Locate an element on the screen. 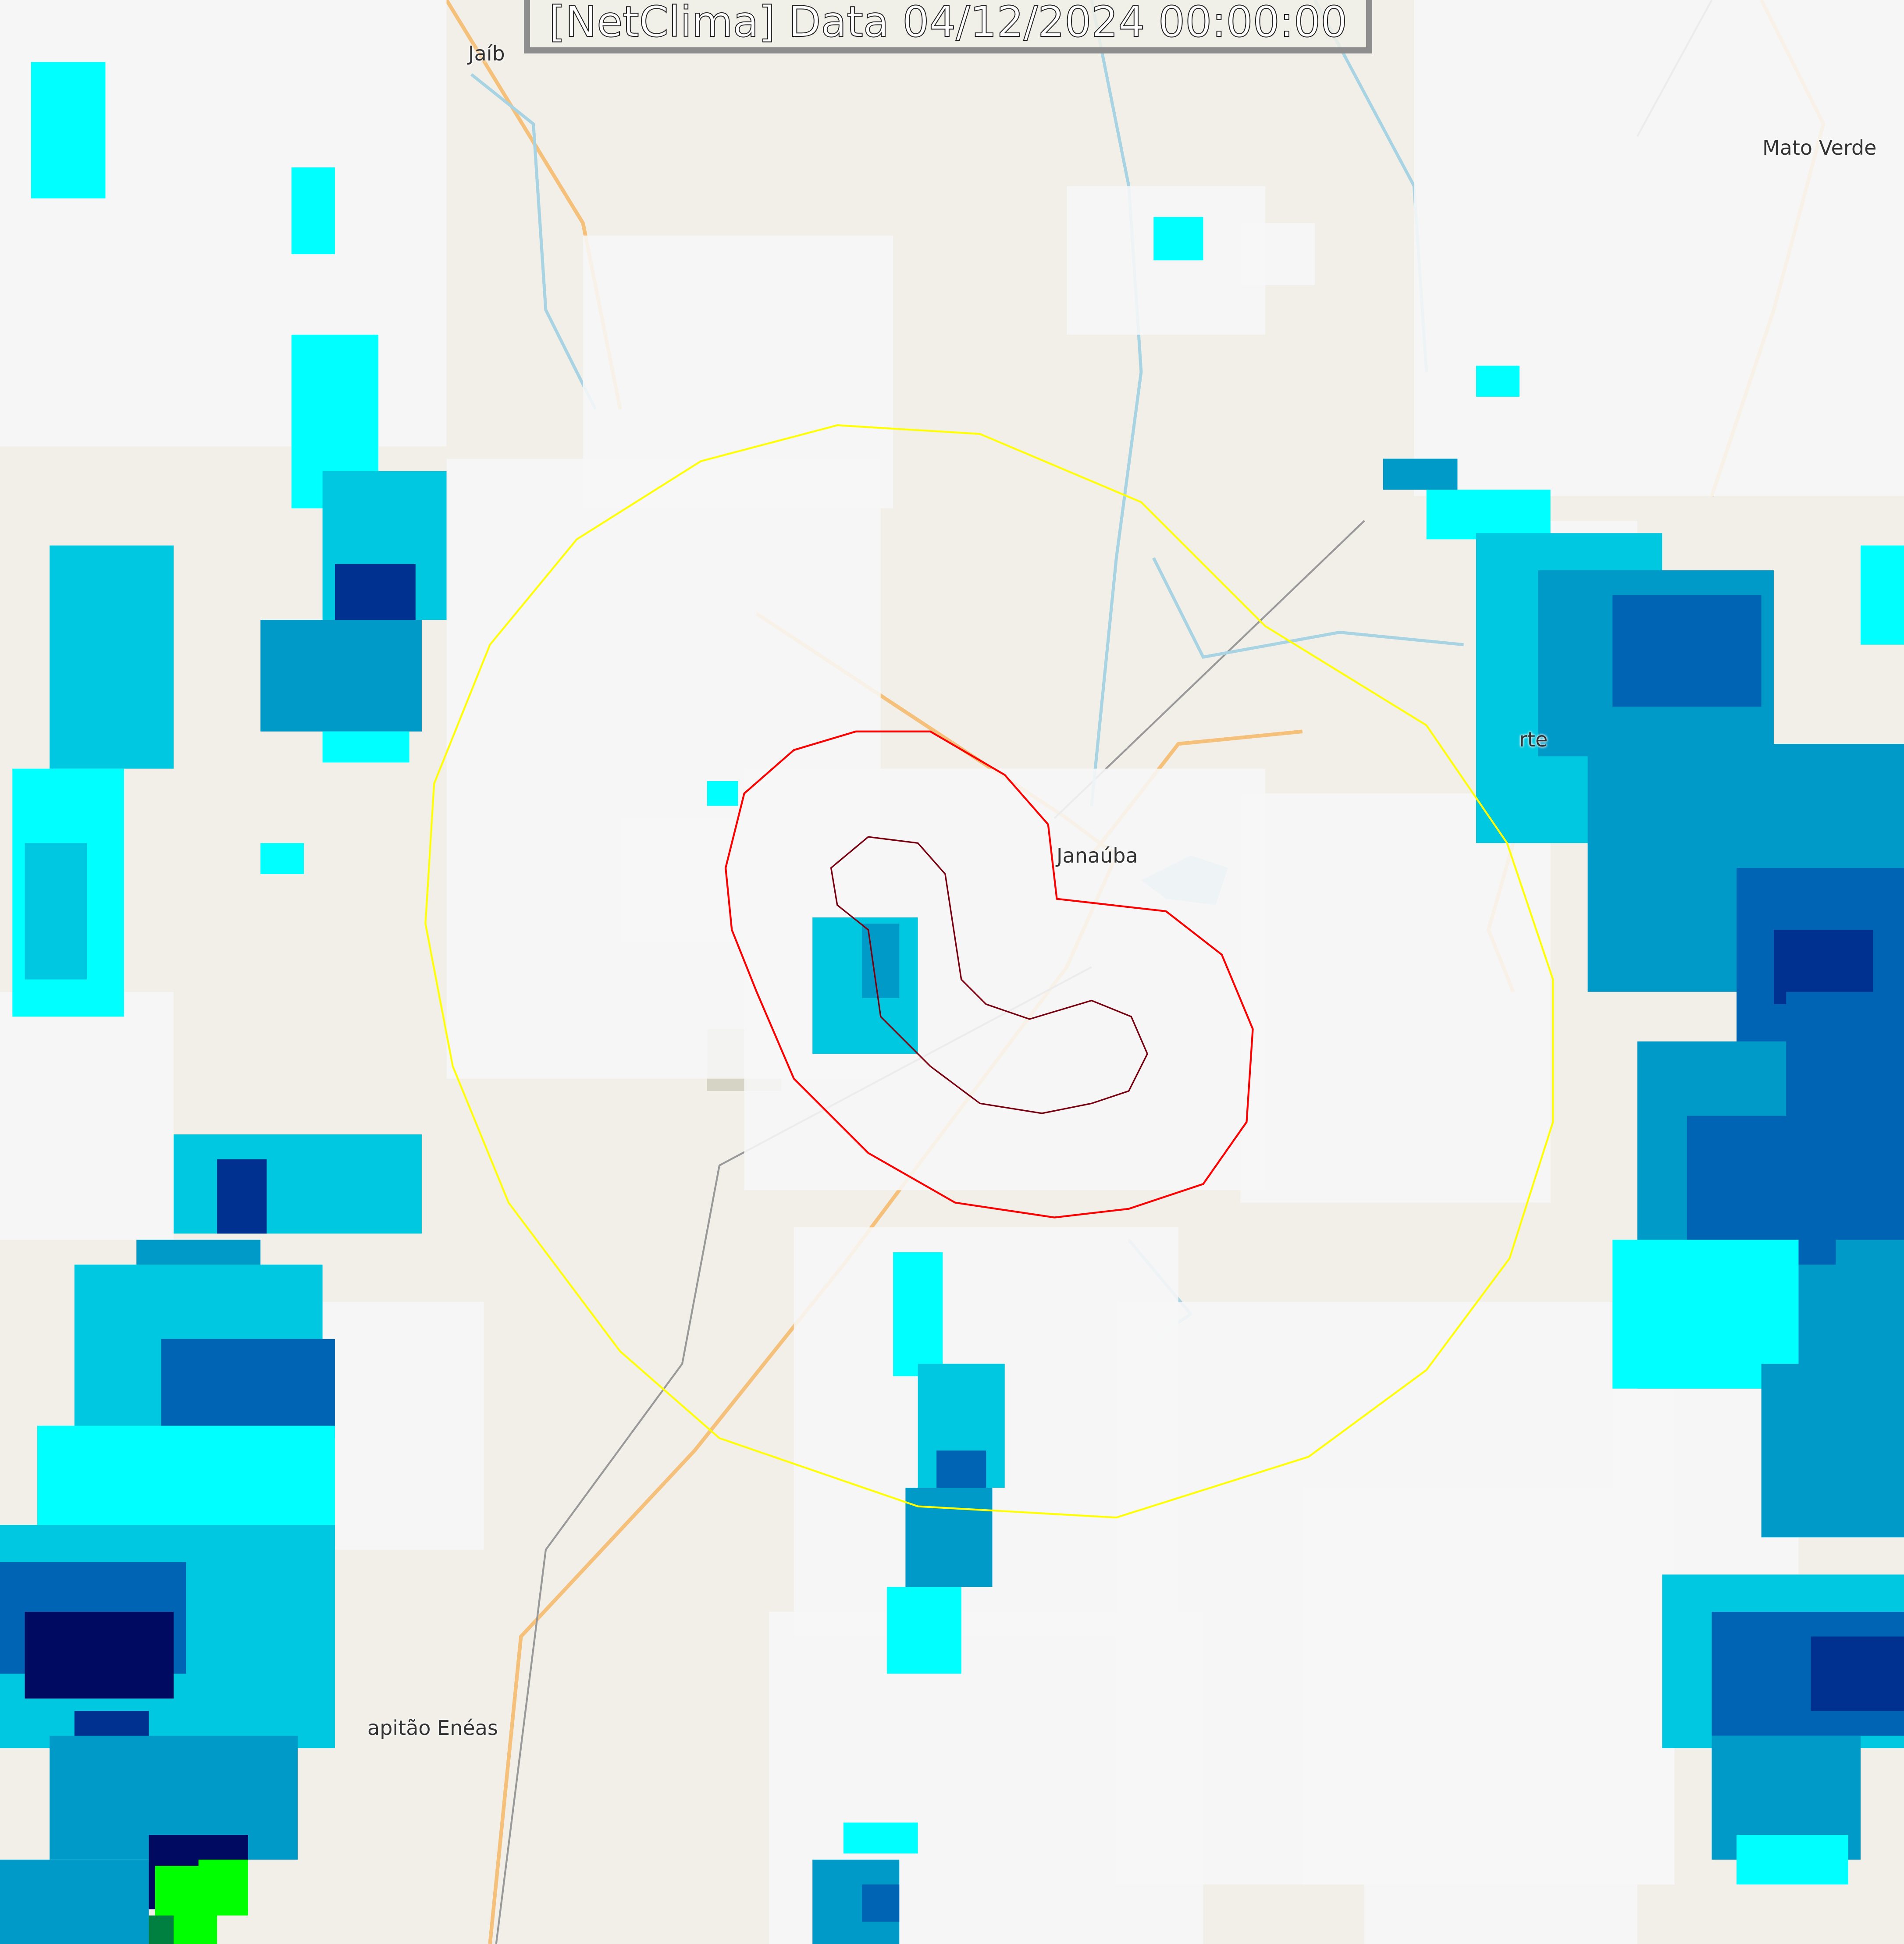 This screenshot has height=1944, width=1904. timestamp-banner: [NetClima] Data 04/12/2024 00:00:00 is located at coordinates (948, 26).